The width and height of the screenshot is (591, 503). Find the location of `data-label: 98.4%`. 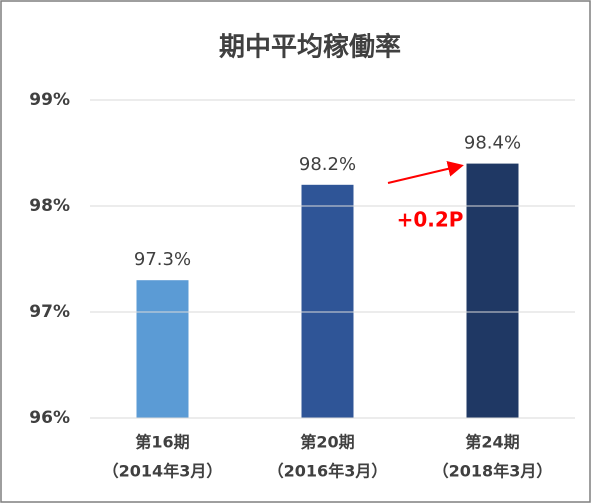

data-label: 98.4% is located at coordinates (492, 143).